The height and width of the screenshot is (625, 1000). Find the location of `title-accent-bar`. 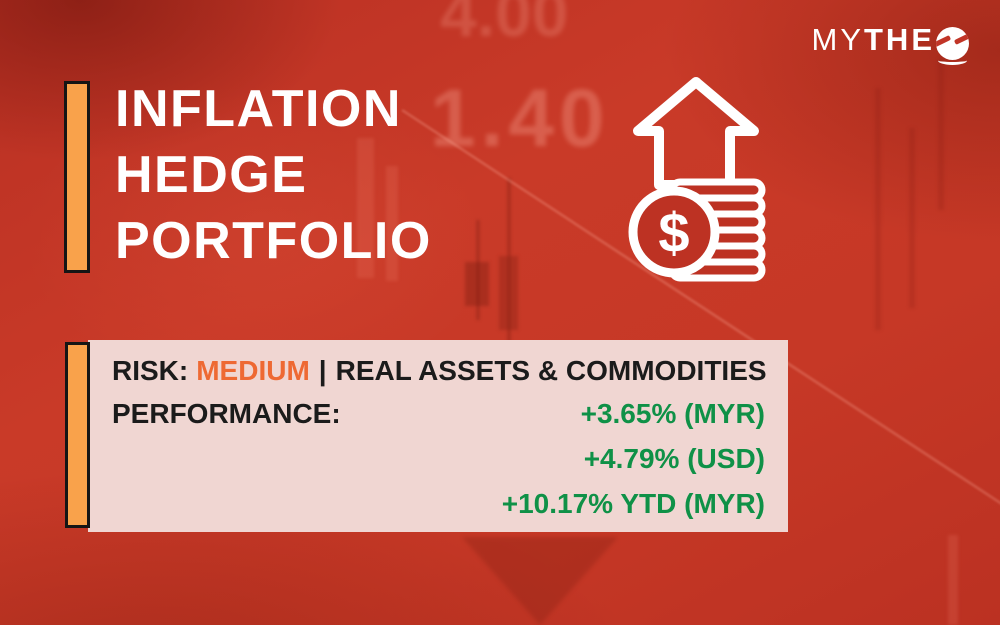

title-accent-bar is located at coordinates (77, 177).